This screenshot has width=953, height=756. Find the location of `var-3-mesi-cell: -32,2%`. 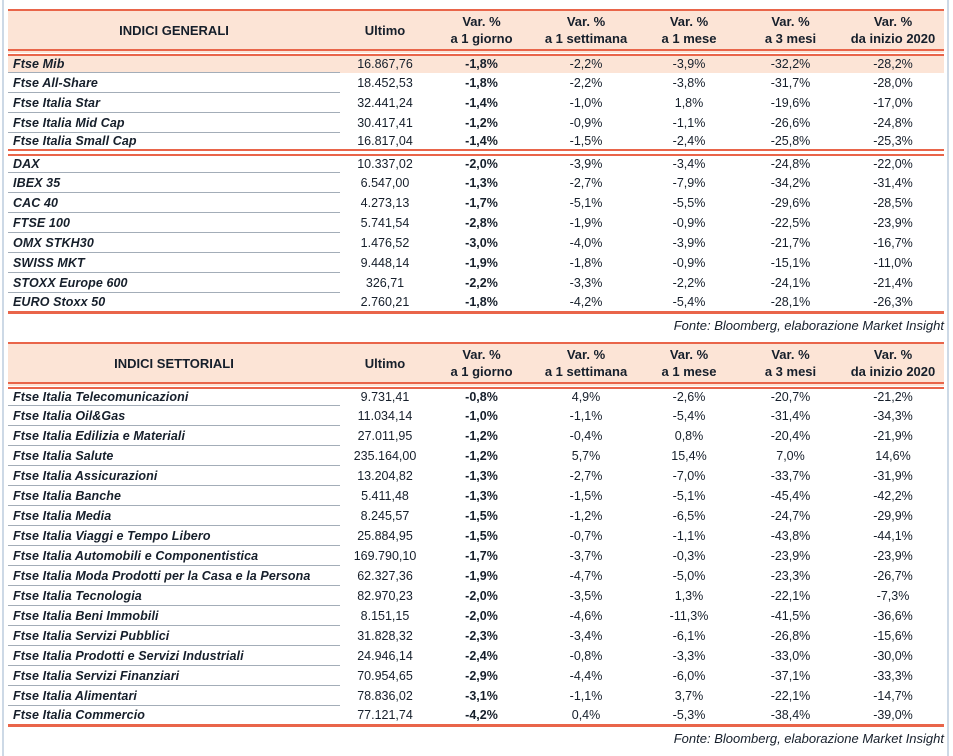

var-3-mesi-cell: -32,2% is located at coordinates (790, 62).